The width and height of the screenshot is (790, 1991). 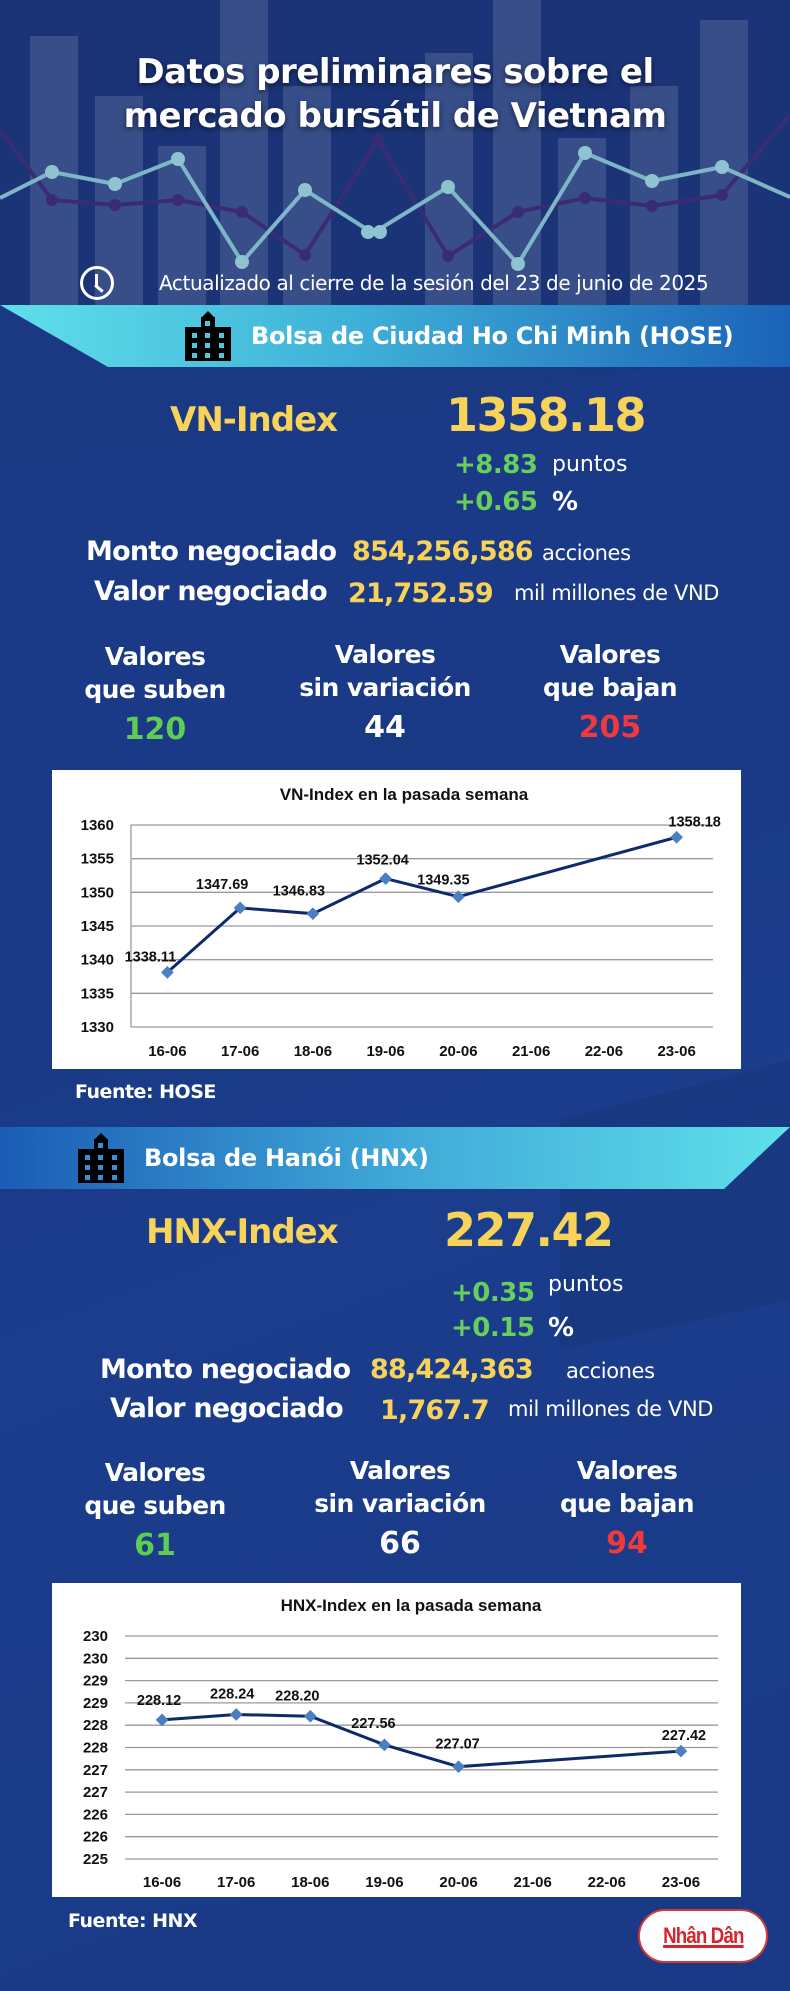 What do you see at coordinates (610, 727) in the screenshot?
I see `vn-decliners-count: 205` at bounding box center [610, 727].